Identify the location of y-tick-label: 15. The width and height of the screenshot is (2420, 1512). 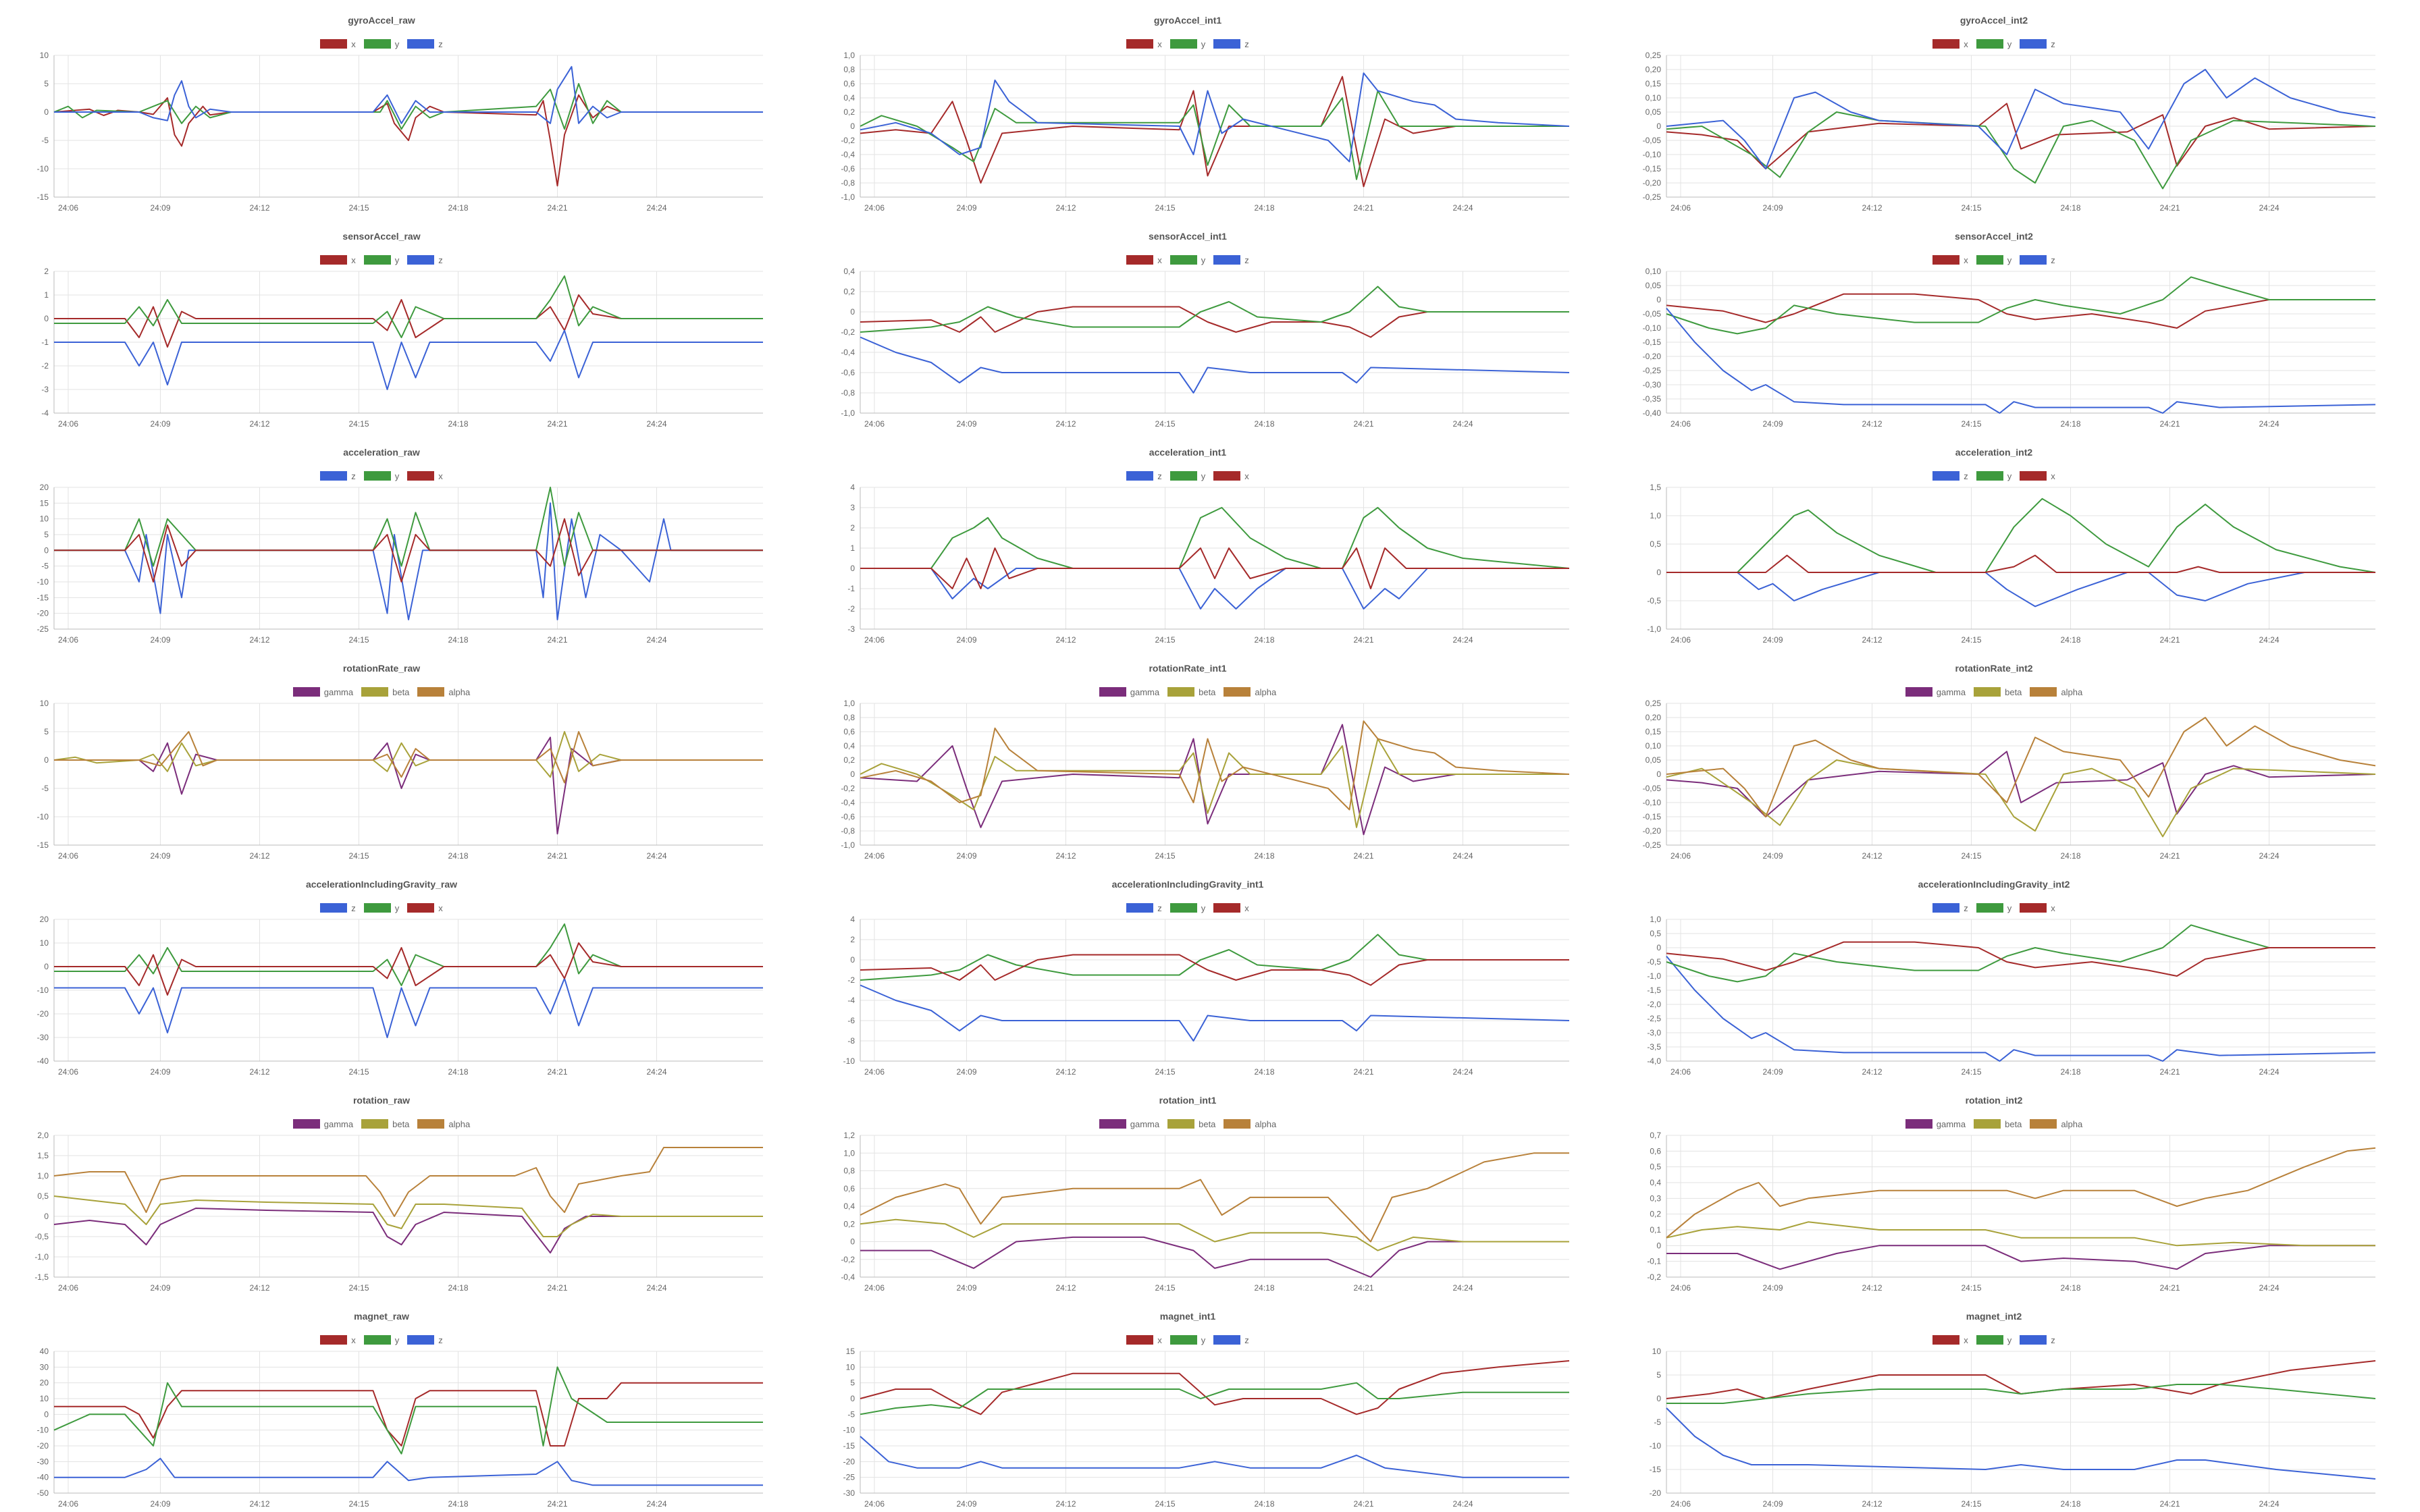
(44, 503).